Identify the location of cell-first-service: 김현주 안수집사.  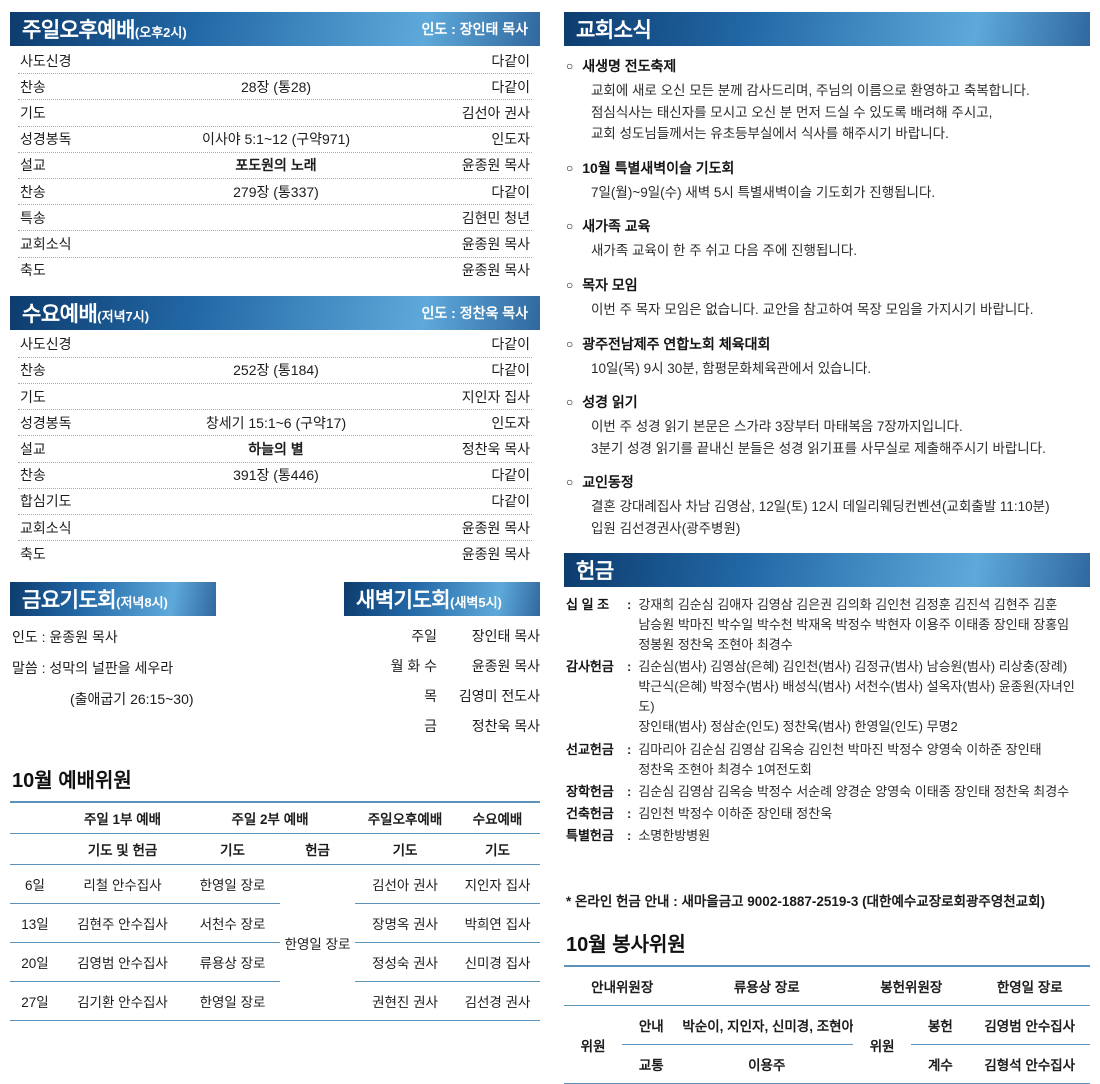
(122, 923).